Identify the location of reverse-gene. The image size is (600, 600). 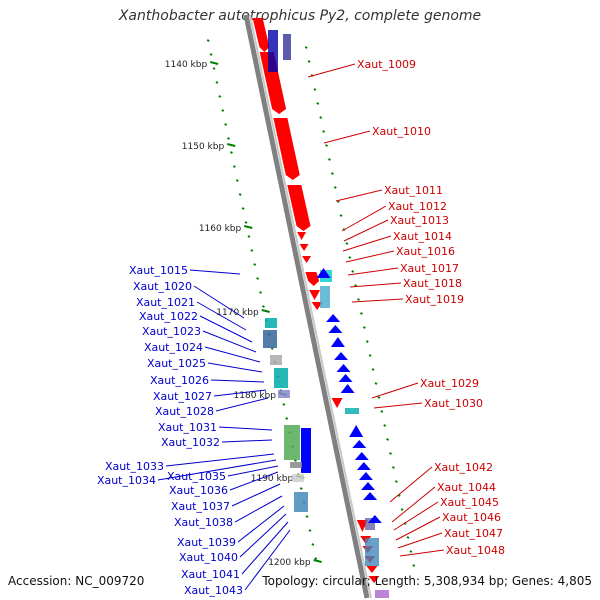
(306, 450).